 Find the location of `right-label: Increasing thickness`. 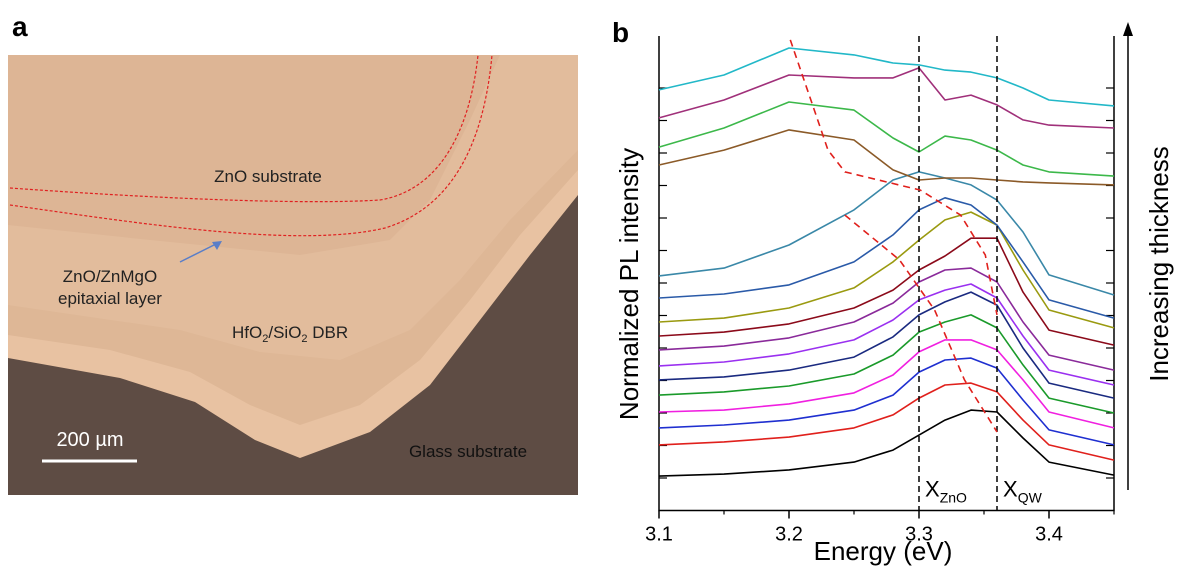

right-label: Increasing thickness is located at coordinates (1159, 264).